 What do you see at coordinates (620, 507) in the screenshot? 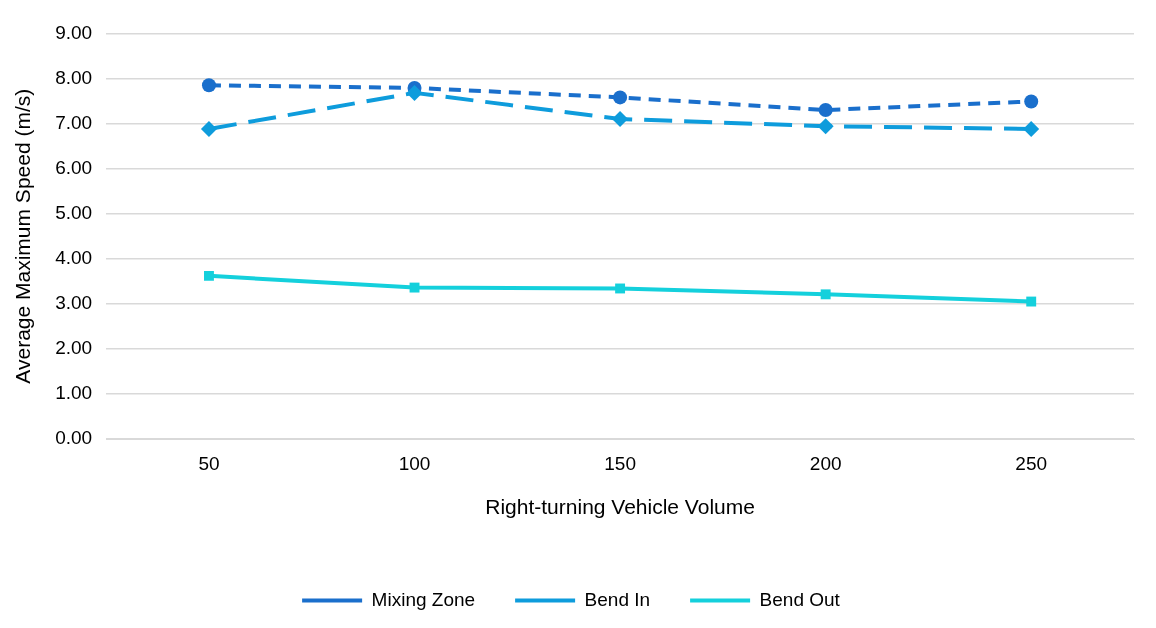
I see `x-axis-title: Right-turning Vehicle Volume` at bounding box center [620, 507].